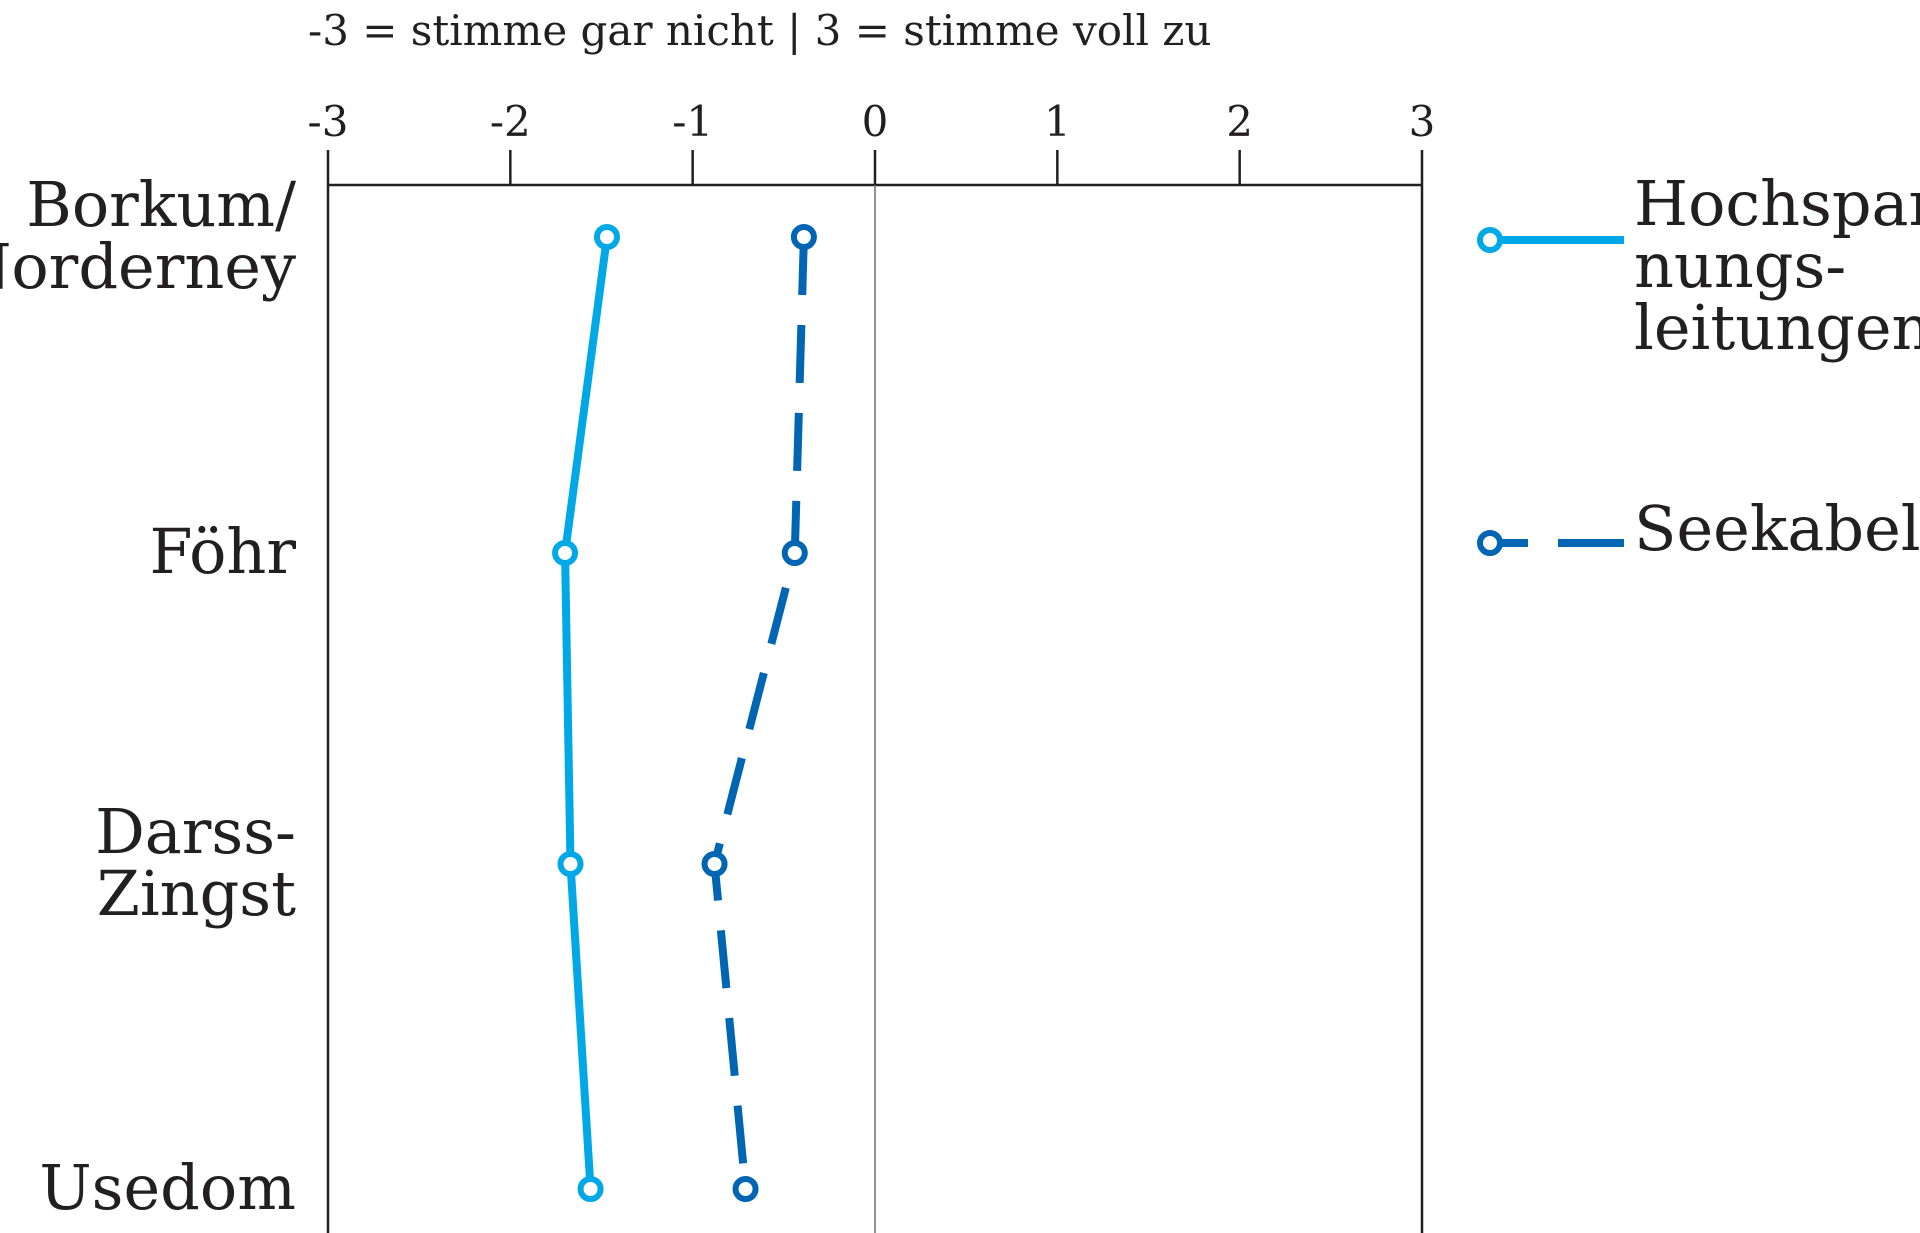 This screenshot has height=1233, width=1920. Describe the element at coordinates (196, 893) in the screenshot. I see `category-label: Zingst` at that location.